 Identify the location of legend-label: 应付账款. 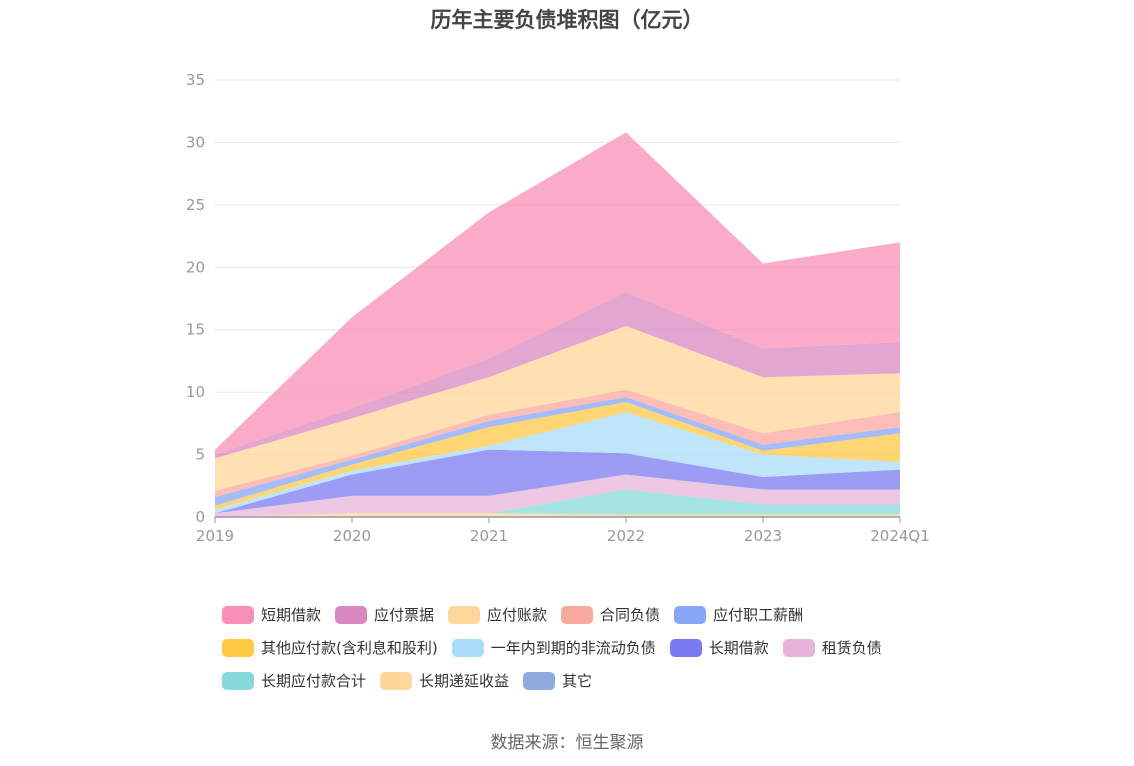
(517, 615).